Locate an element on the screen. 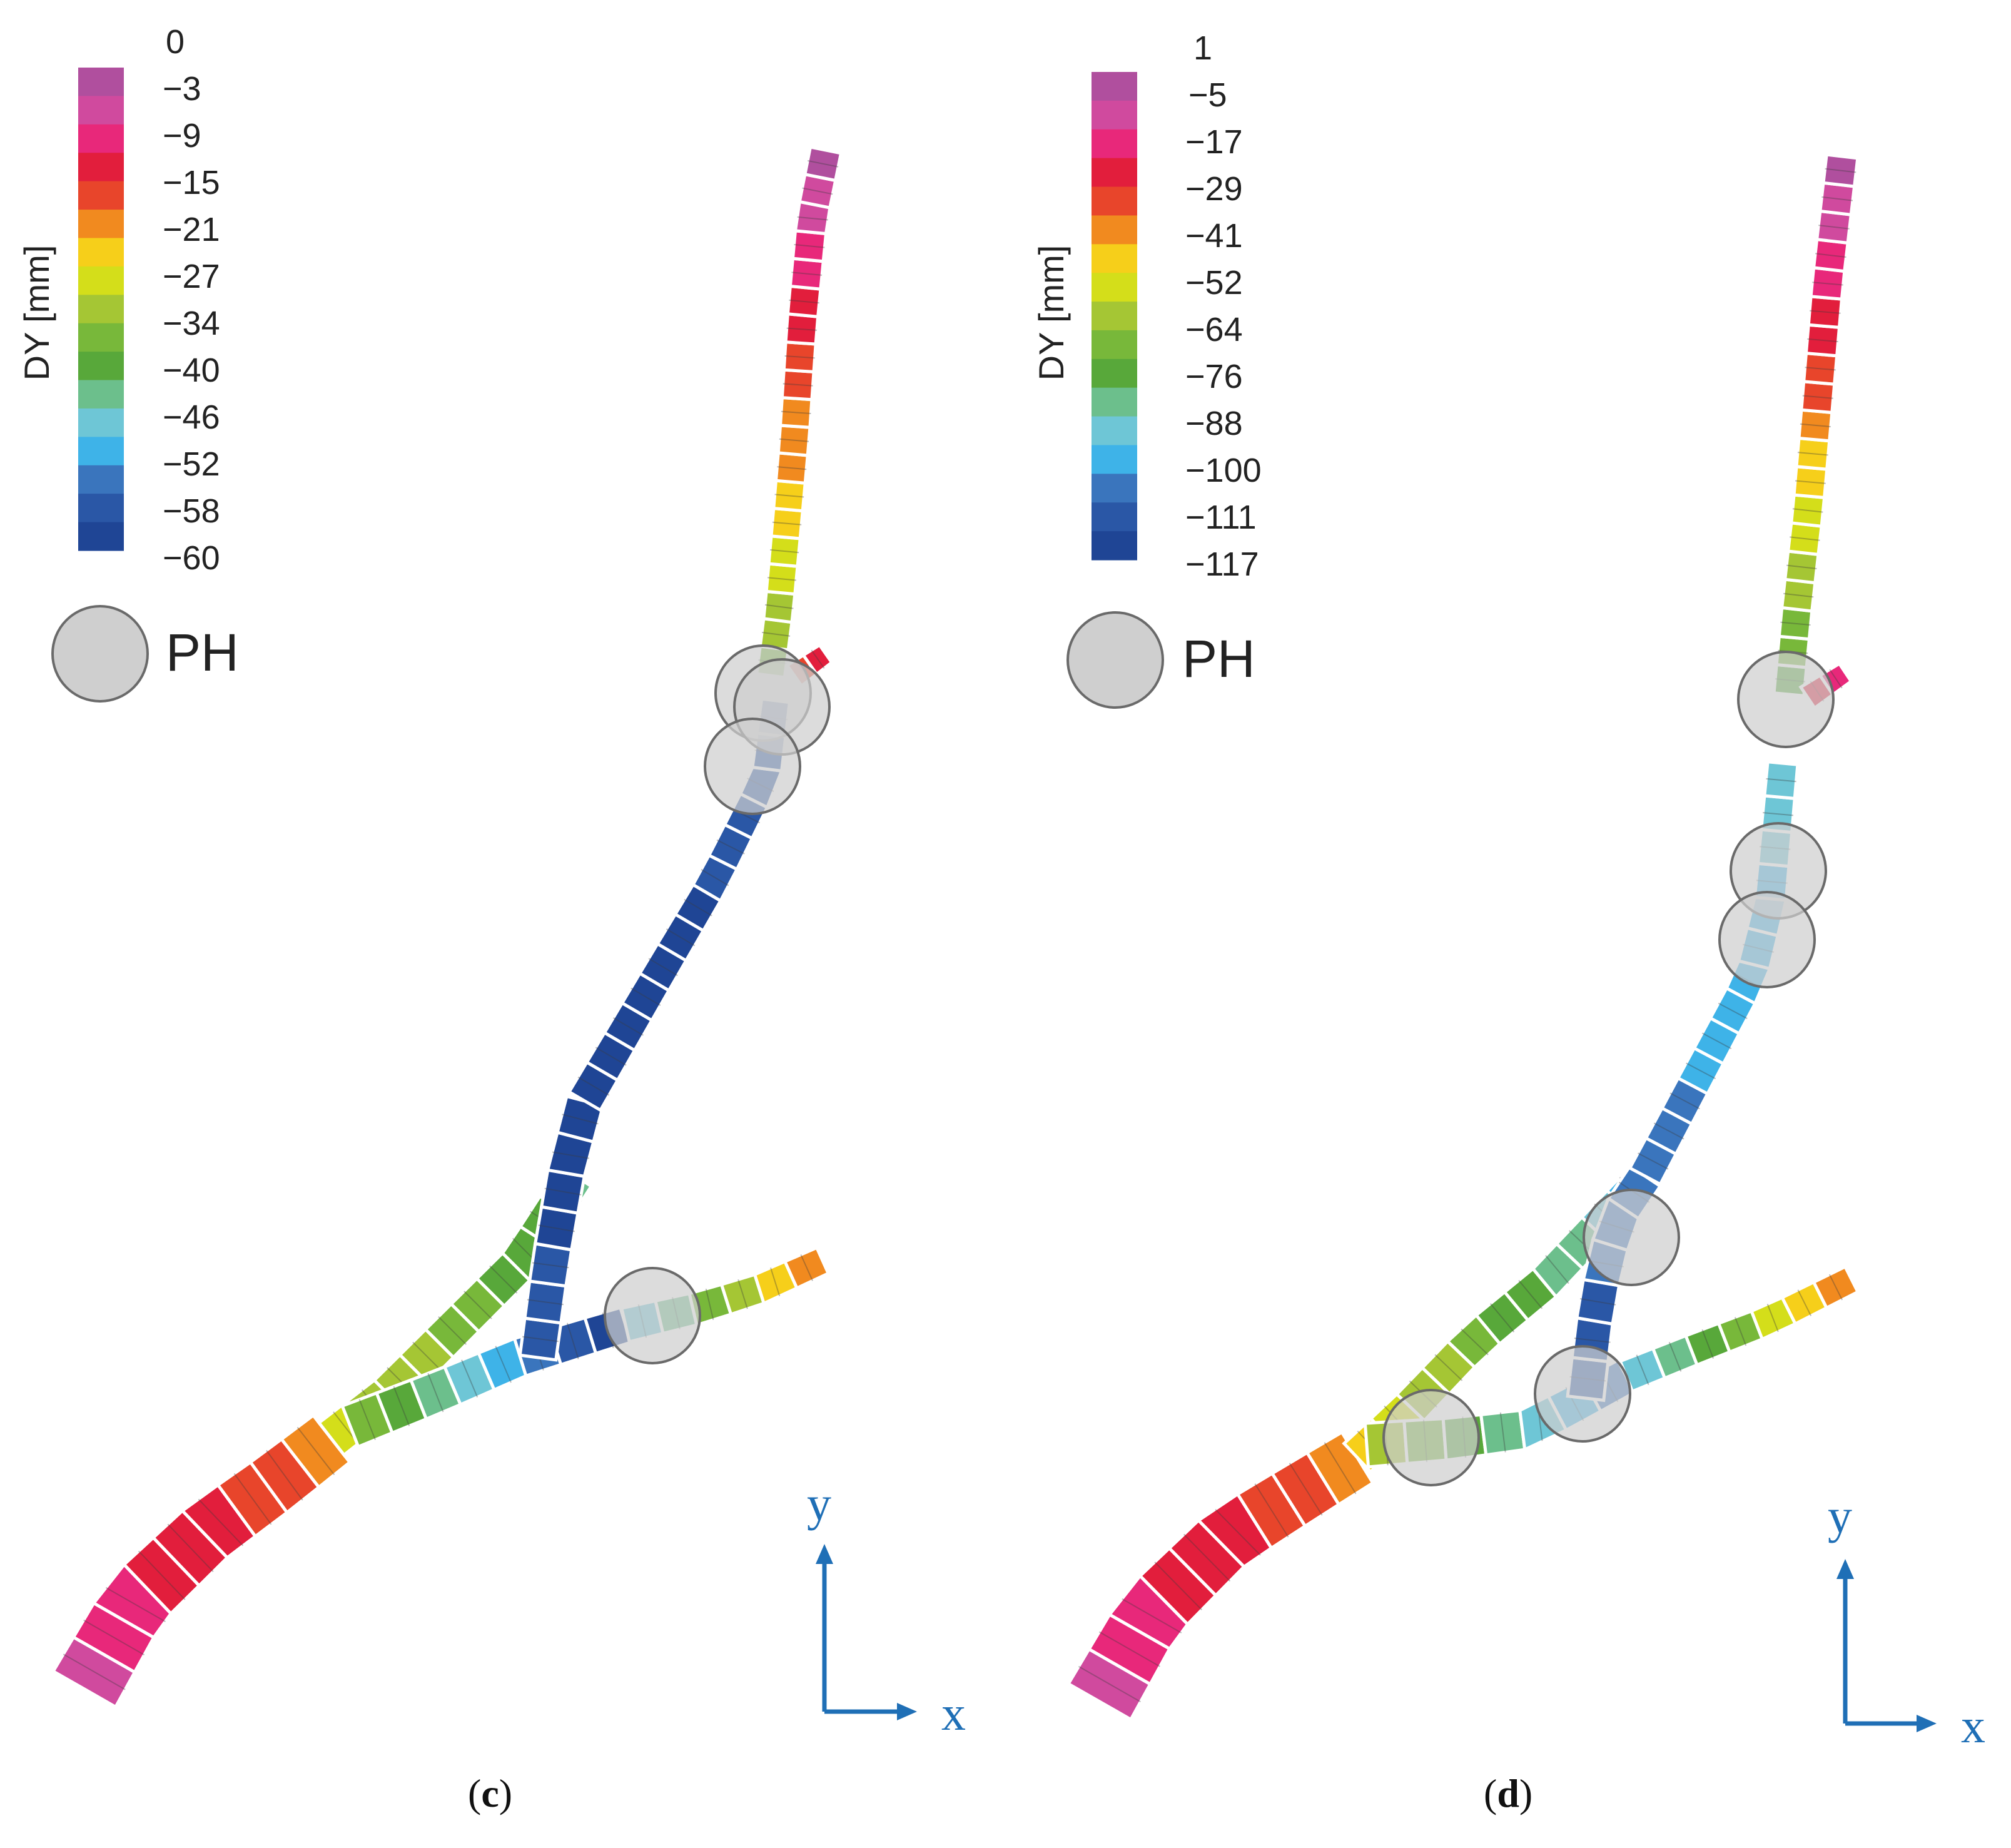 The image size is (2011, 1848). x-axis-label-c: x is located at coordinates (954, 1713).